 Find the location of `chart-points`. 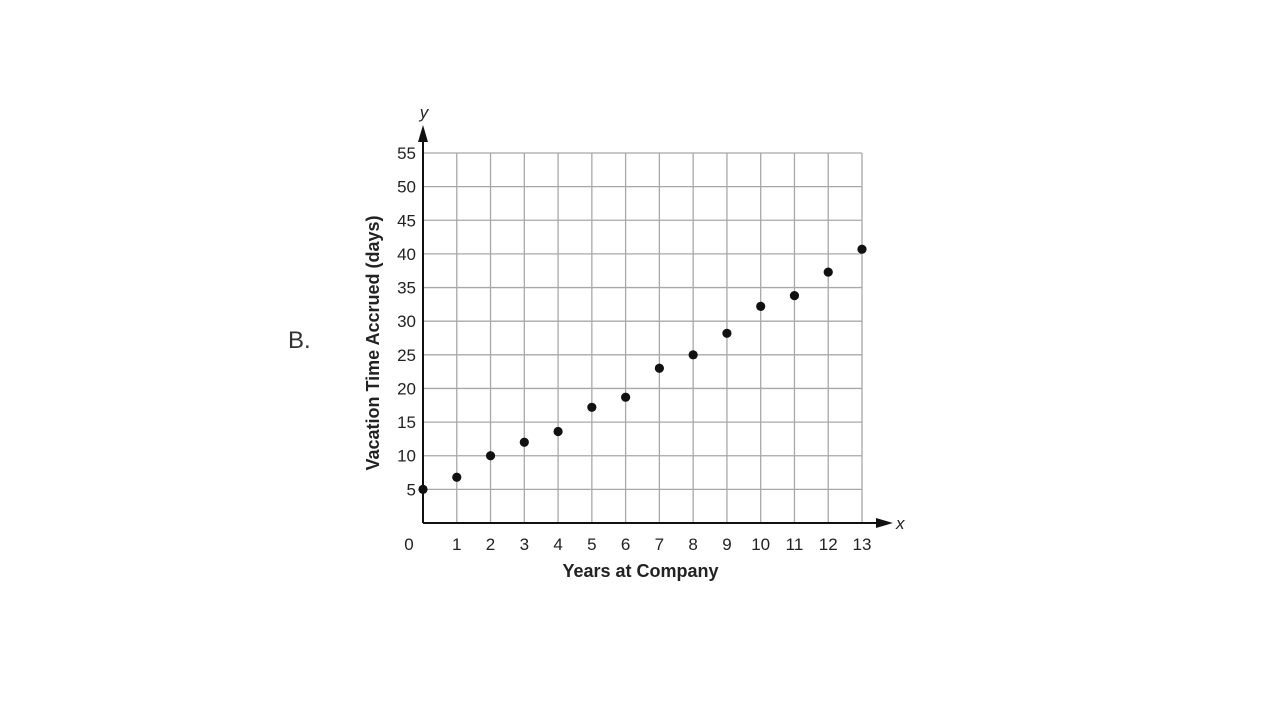

chart-points is located at coordinates (642, 369).